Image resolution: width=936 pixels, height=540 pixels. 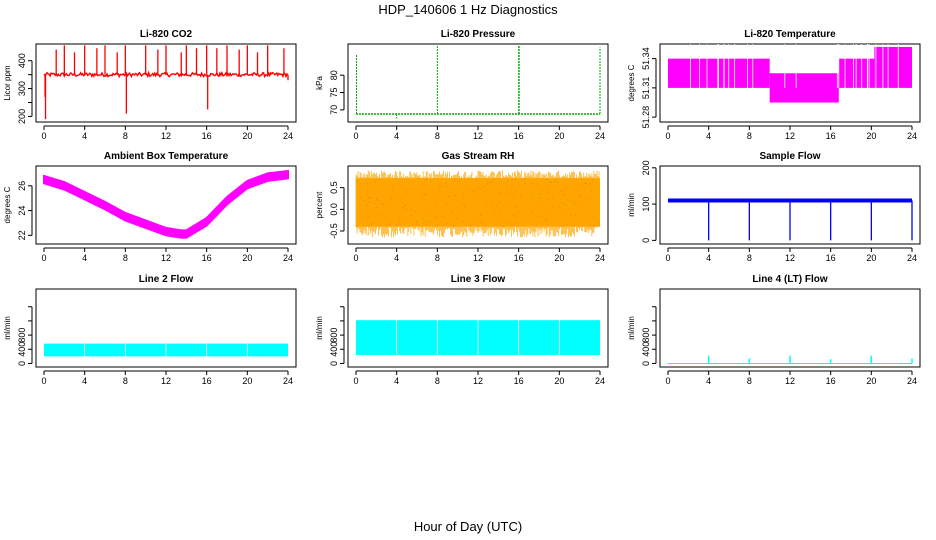 What do you see at coordinates (468, 526) in the screenshot?
I see `x-axis-title: Hour of Day (UTC)` at bounding box center [468, 526].